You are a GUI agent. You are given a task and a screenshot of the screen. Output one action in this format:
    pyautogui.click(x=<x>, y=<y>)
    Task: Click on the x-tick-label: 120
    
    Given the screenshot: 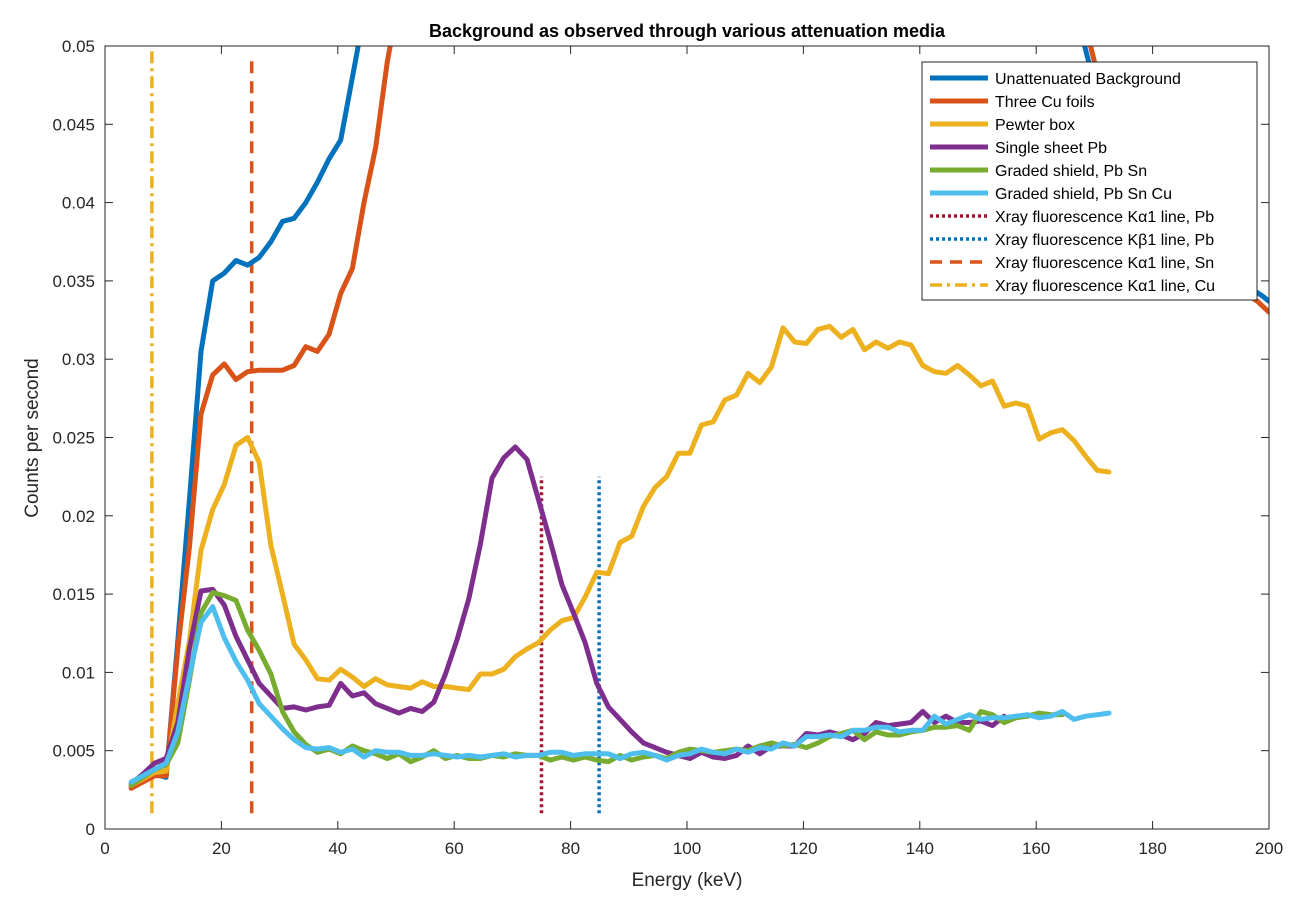 What is the action you would take?
    pyautogui.click(x=803, y=848)
    